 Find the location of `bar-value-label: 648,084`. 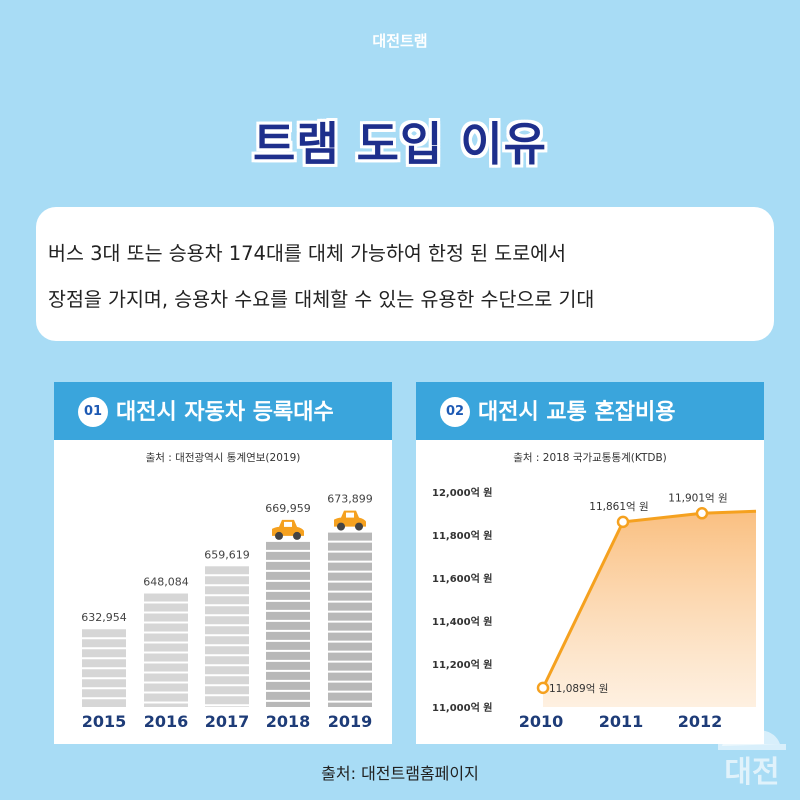

bar-value-label: 648,084 is located at coordinates (166, 582).